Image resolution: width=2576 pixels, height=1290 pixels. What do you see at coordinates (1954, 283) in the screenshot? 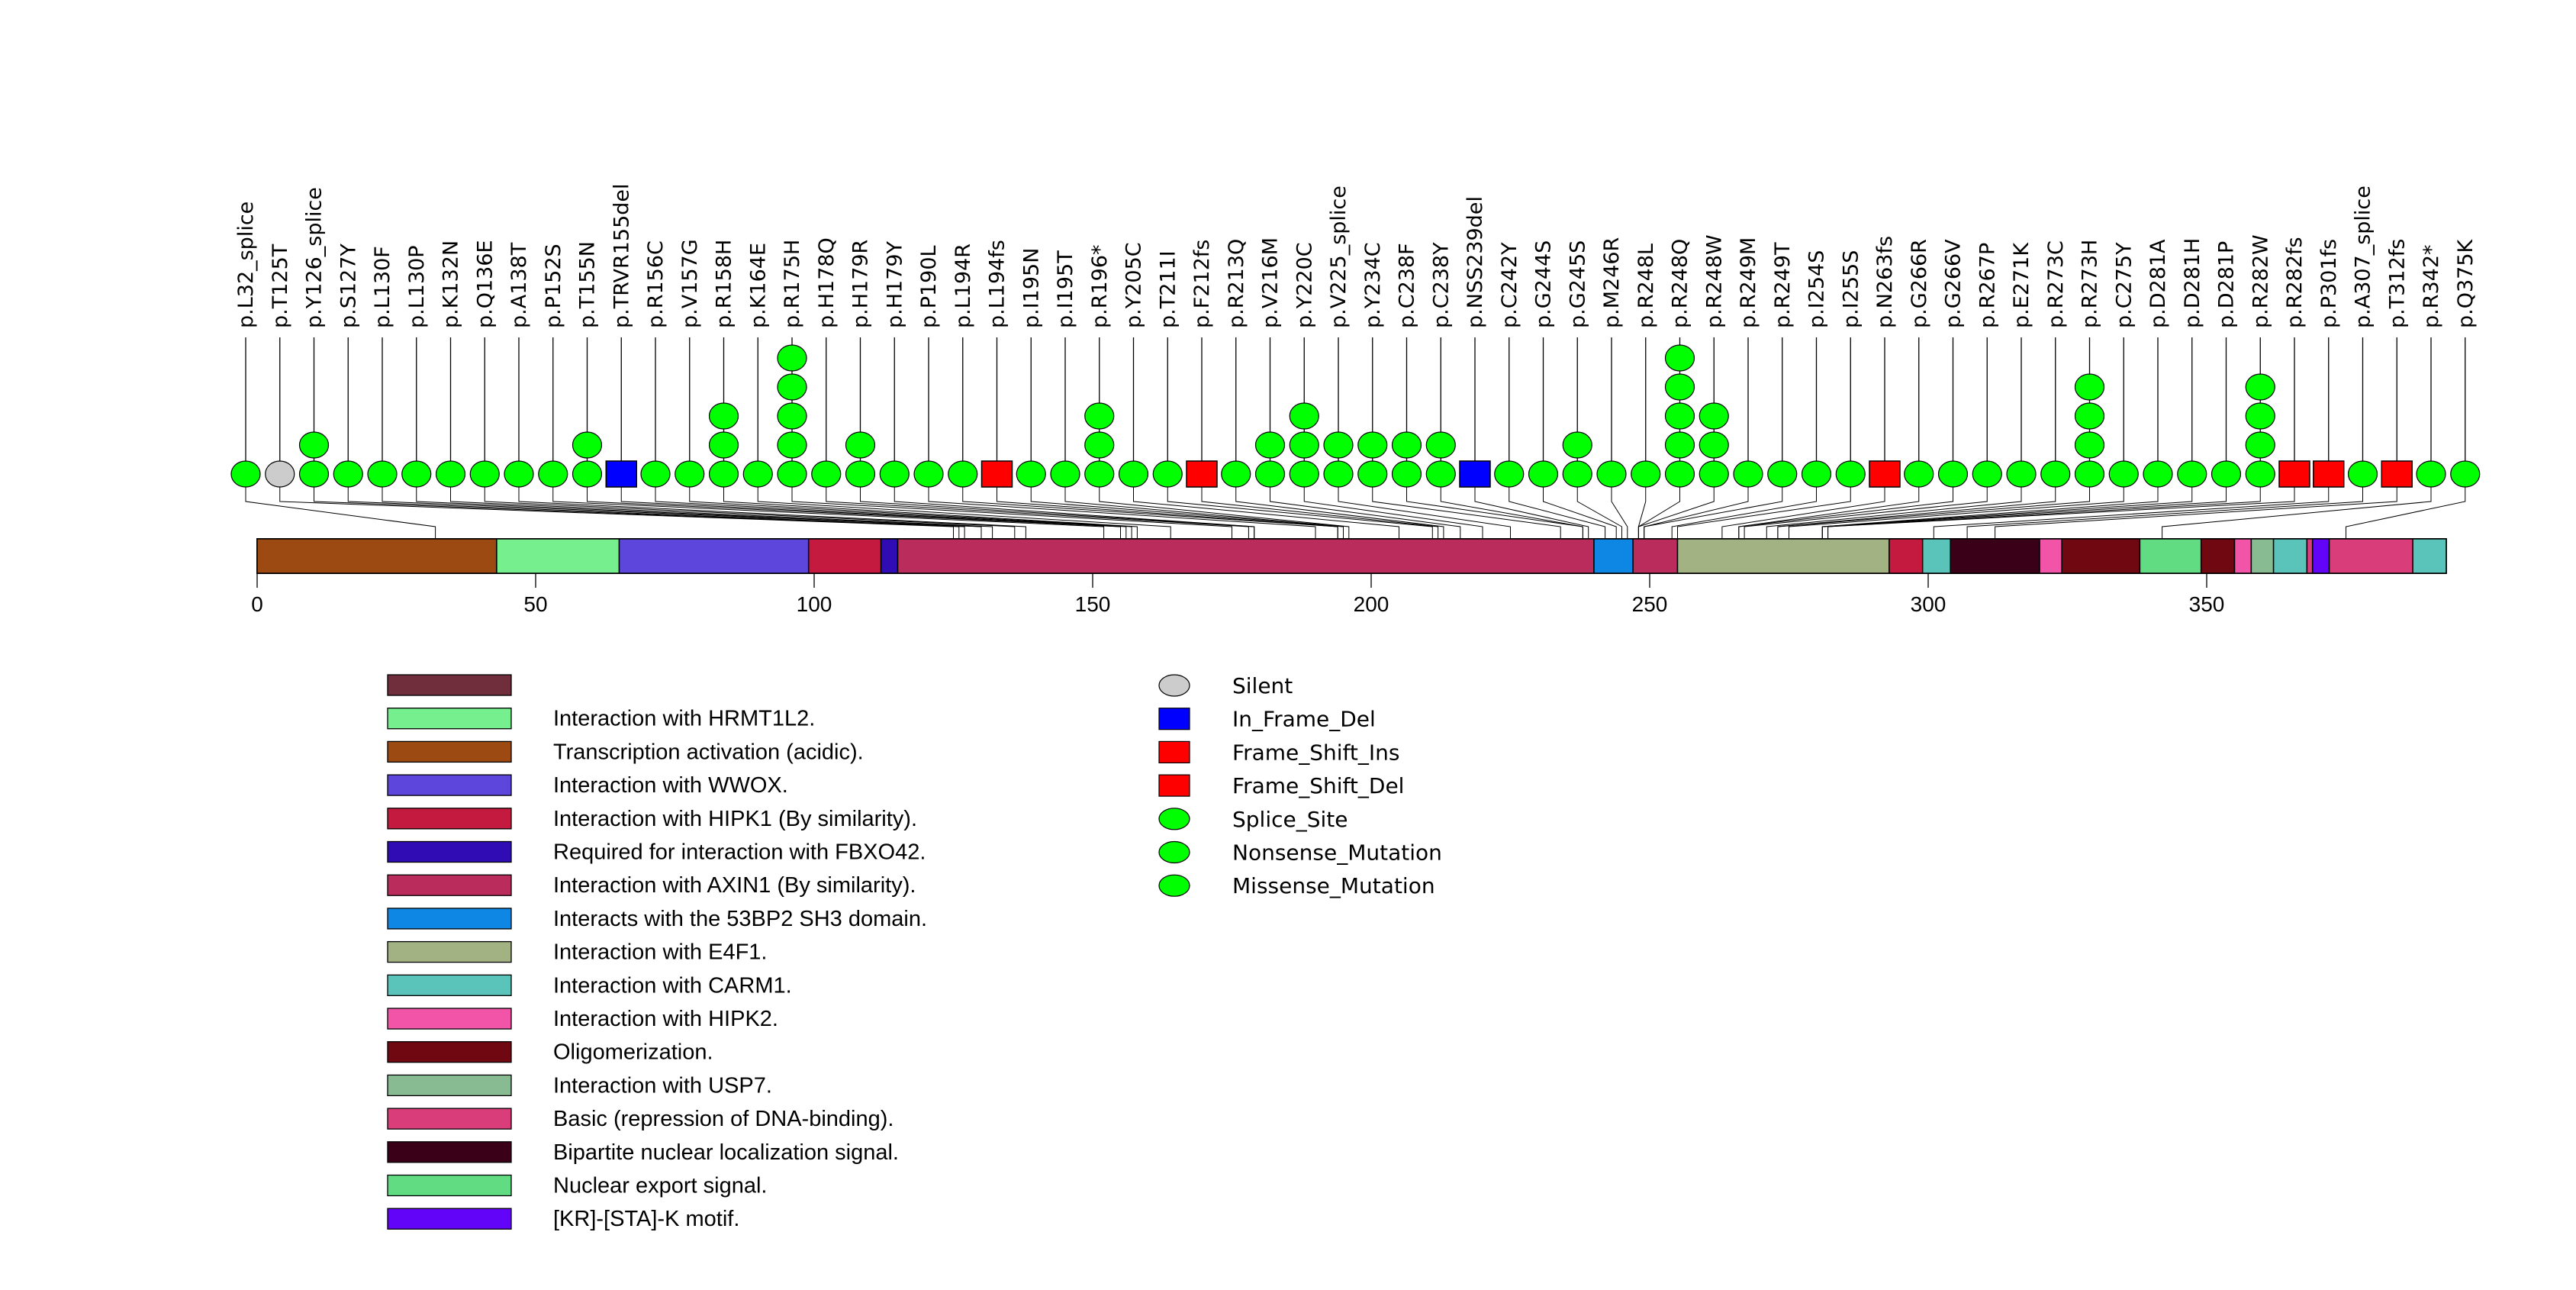
I see `mutation-label: p.G266V` at bounding box center [1954, 283].